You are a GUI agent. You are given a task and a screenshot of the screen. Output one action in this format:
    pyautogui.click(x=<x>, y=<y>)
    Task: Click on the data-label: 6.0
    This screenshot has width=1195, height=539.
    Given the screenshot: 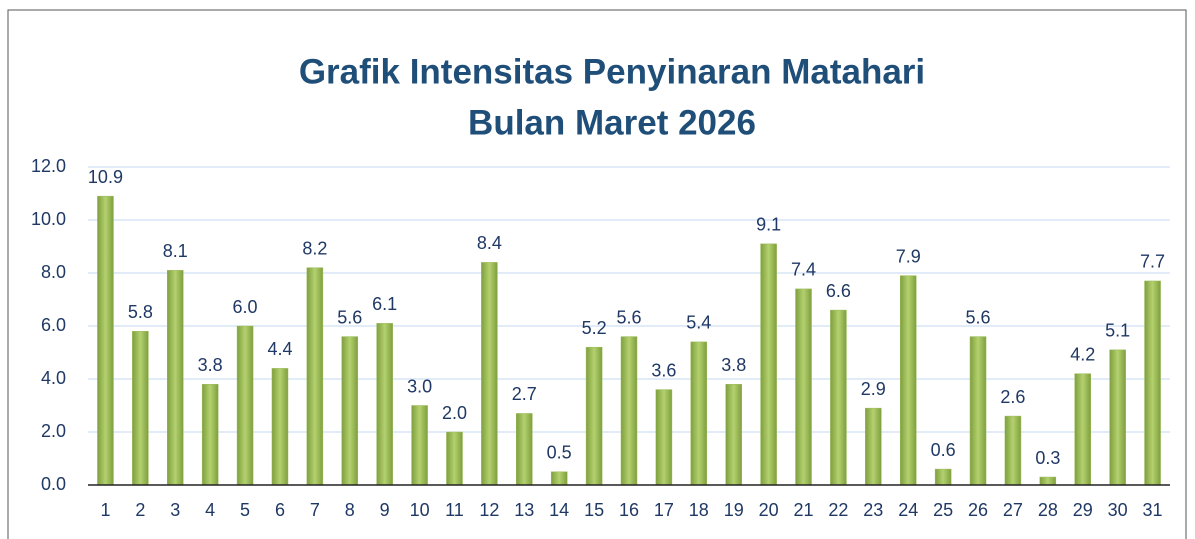 What is the action you would take?
    pyautogui.click(x=245, y=307)
    